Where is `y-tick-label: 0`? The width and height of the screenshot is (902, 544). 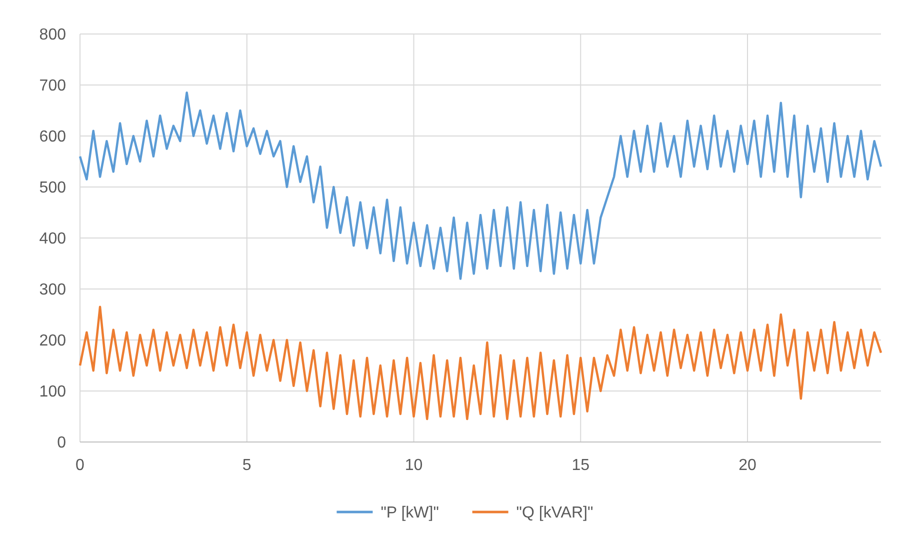
y-tick-label: 0 is located at coordinates (61, 443).